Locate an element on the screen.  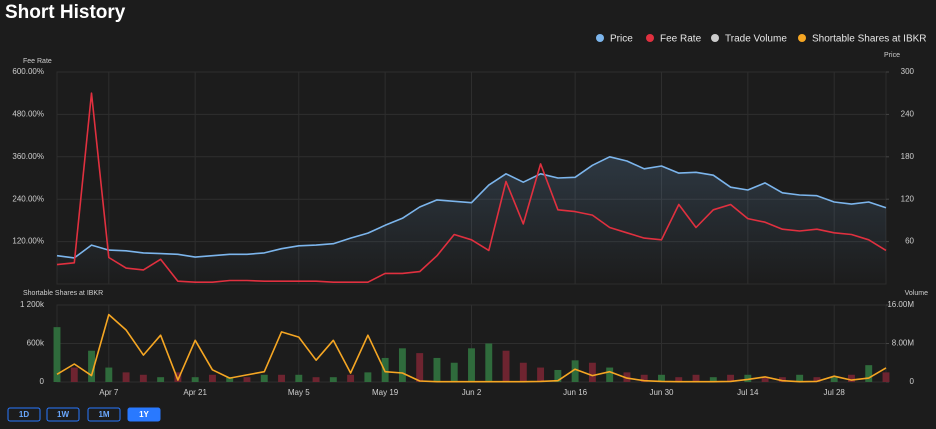
x-tick-label: Jun 16 is located at coordinates (575, 392).